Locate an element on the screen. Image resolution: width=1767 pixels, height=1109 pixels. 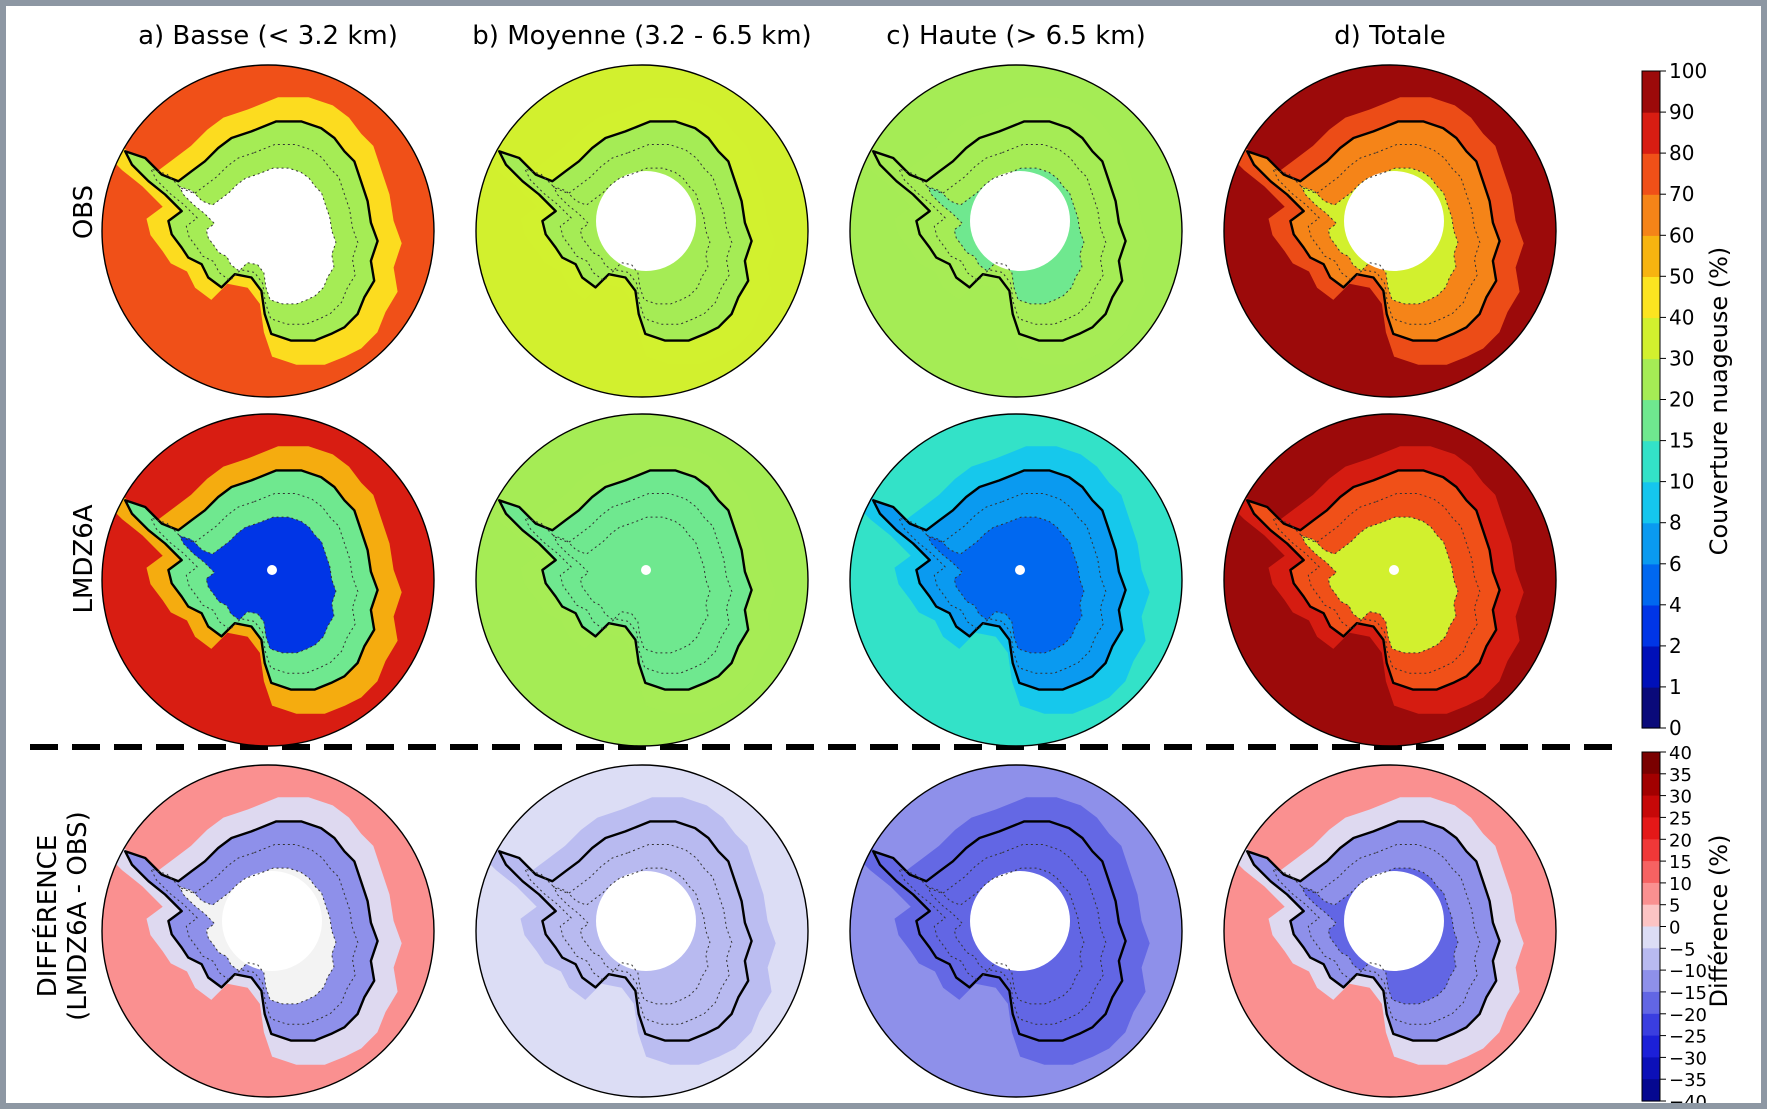
colorbar-tick-label: 25 is located at coordinates (1680, 818).